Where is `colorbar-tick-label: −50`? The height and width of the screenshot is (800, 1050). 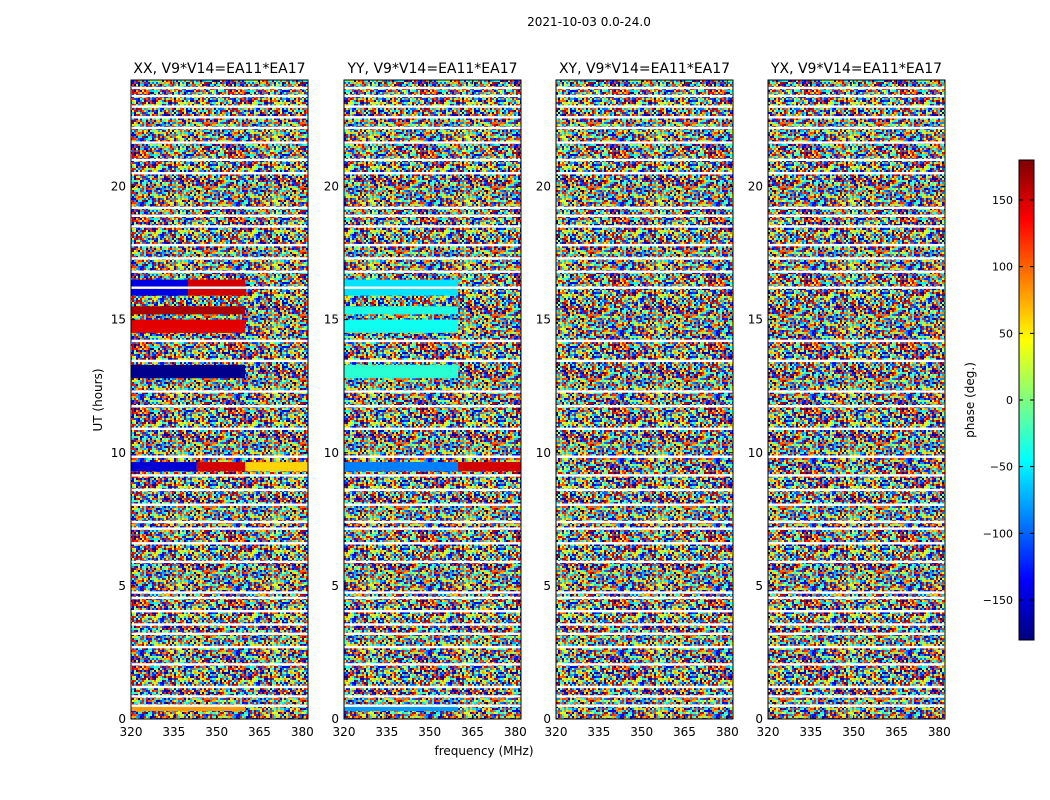
colorbar-tick-label: −50 is located at coordinates (1001, 467).